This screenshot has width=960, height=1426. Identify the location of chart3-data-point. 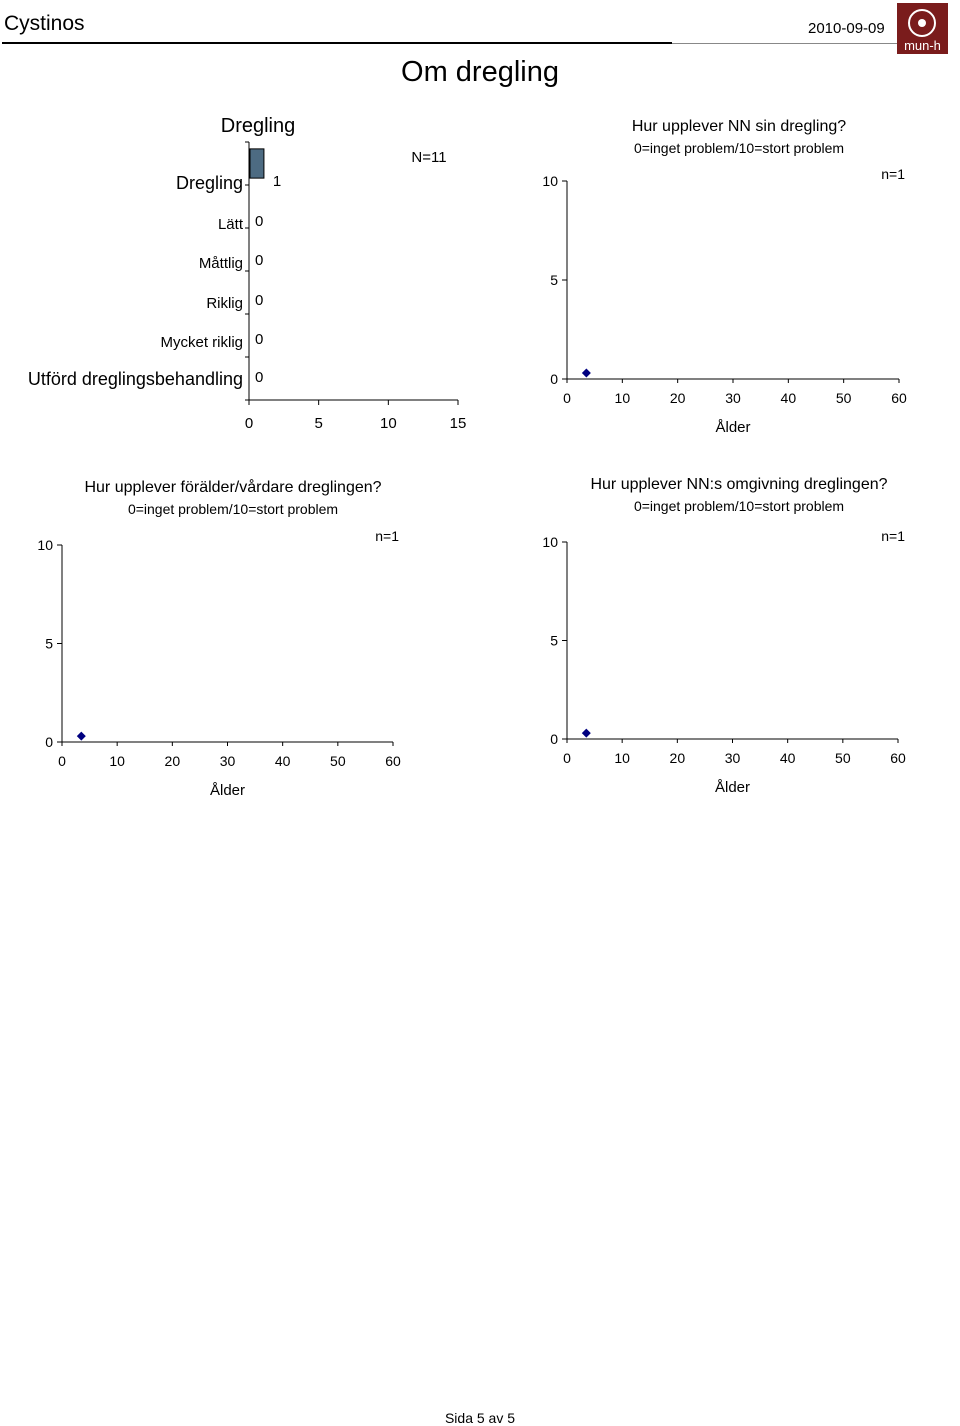
(81, 736).